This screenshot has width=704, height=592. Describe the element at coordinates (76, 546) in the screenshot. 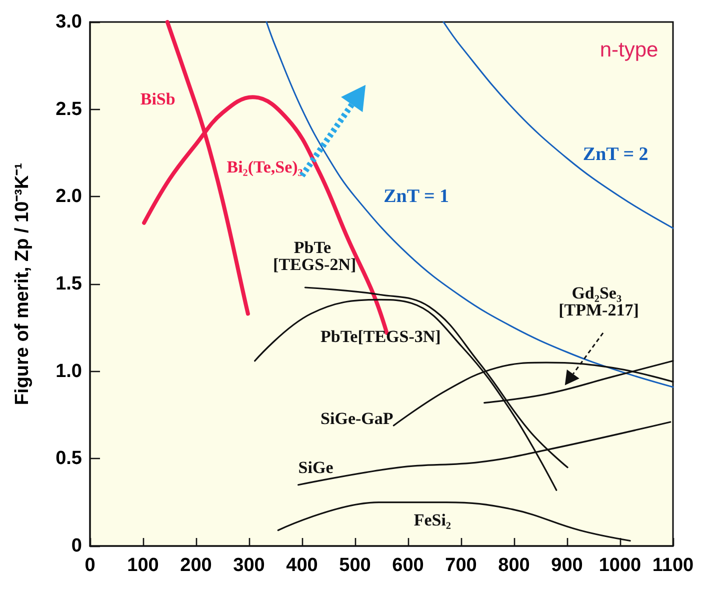

I see `y-tick-label: 0` at that location.